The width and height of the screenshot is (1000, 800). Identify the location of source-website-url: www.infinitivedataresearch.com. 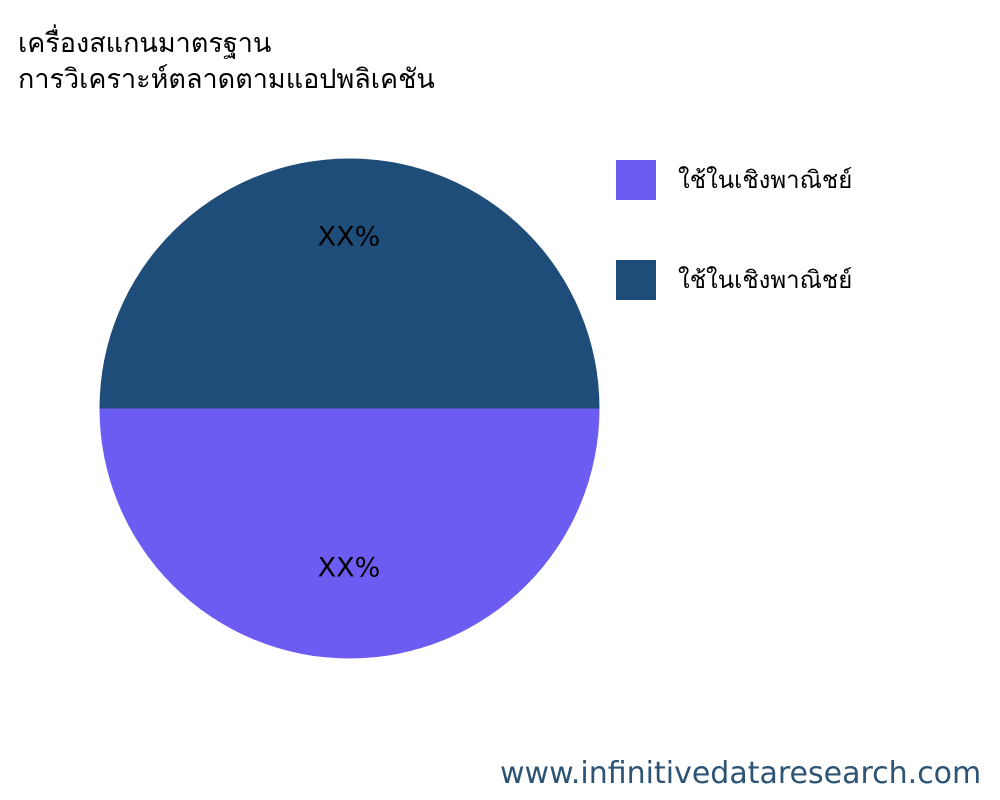
(741, 773).